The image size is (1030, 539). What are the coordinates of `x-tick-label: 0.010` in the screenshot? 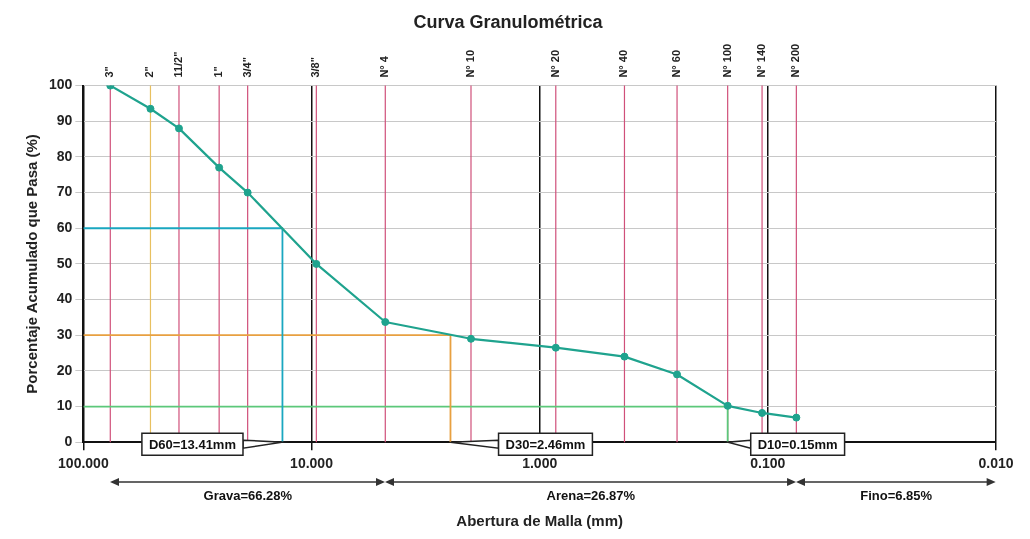 It's located at (996, 463).